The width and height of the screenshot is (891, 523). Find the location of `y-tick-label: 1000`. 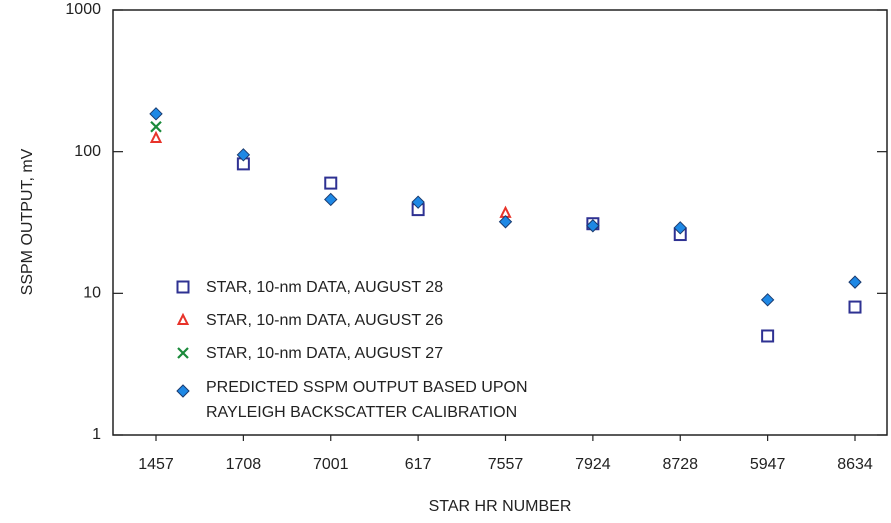

y-tick-label: 1000 is located at coordinates (83, 9).